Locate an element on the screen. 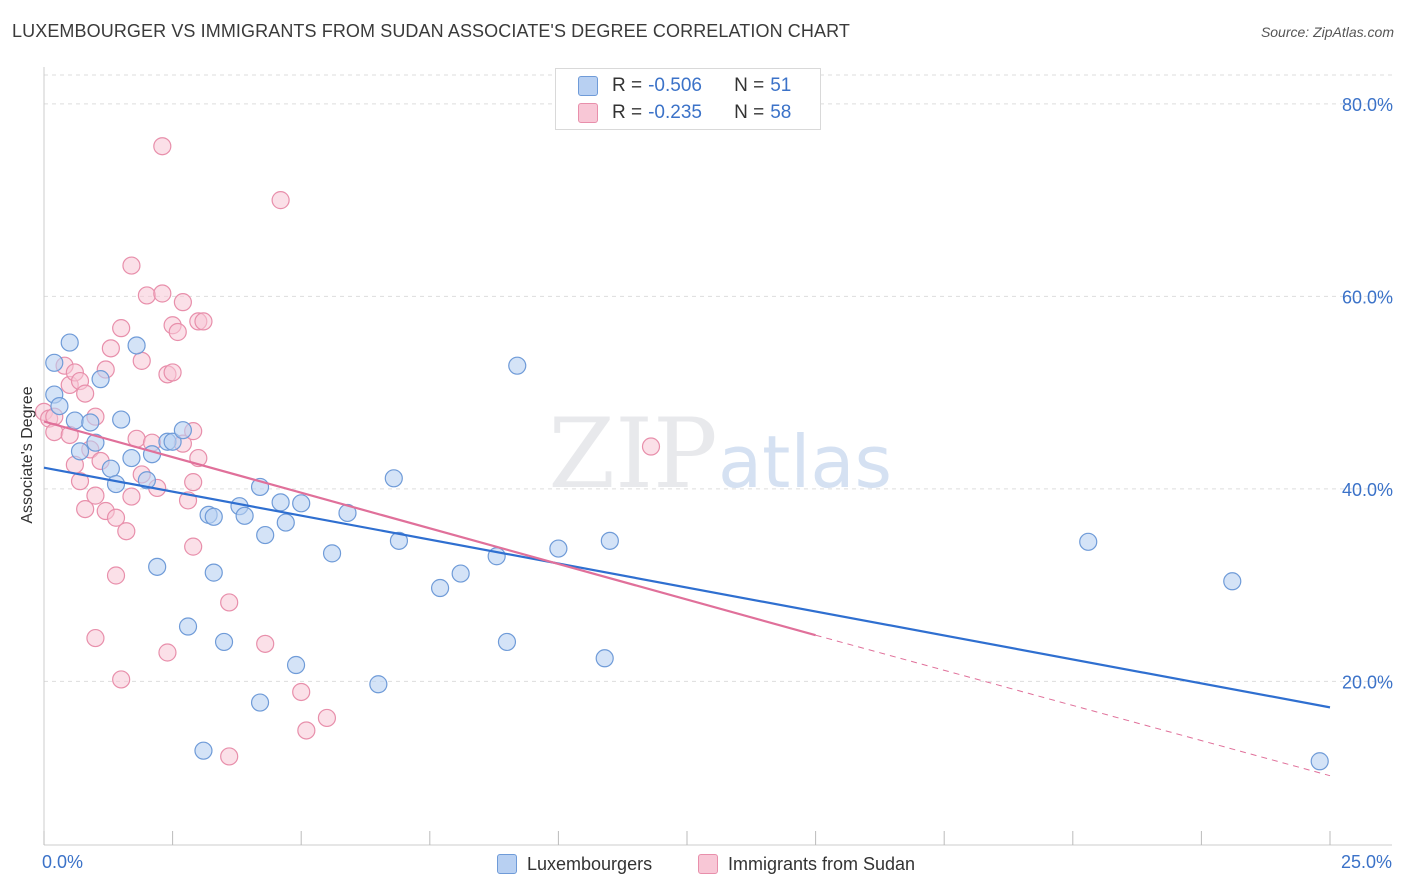 This screenshot has height=892, width=1406. y-tick-label: 80.0% is located at coordinates (1367, 105).